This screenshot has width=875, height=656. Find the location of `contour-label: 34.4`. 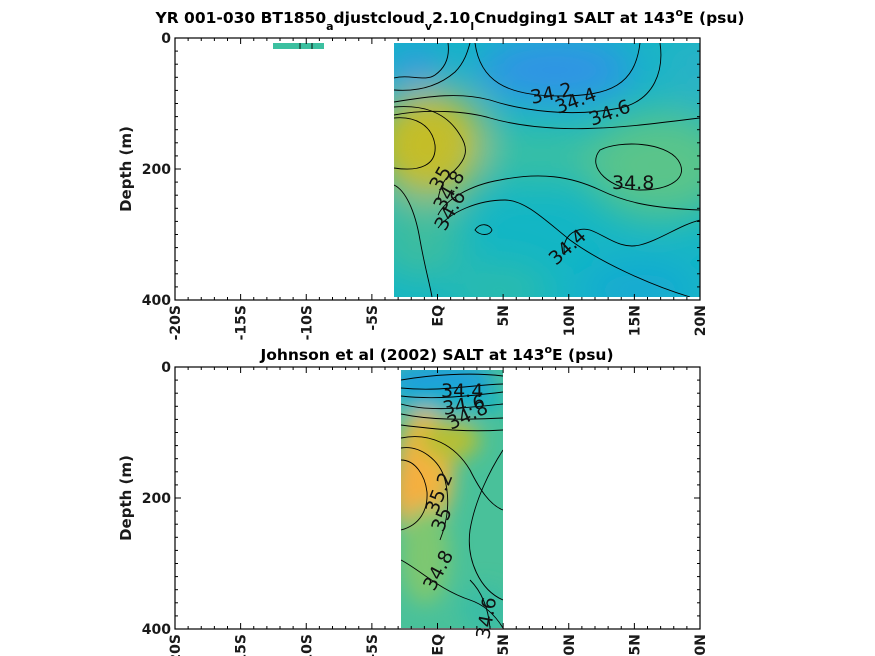

contour-label: 34.4 is located at coordinates (462, 391).